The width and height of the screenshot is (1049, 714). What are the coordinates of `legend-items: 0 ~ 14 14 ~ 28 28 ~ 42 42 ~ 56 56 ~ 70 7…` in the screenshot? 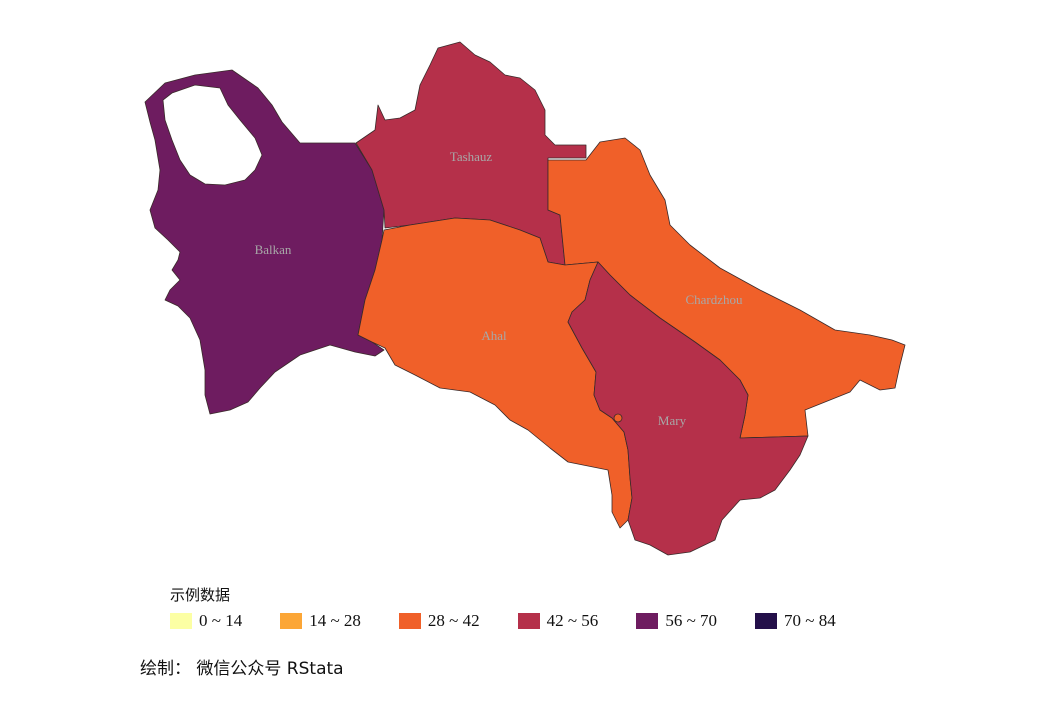 It's located at (503, 621).